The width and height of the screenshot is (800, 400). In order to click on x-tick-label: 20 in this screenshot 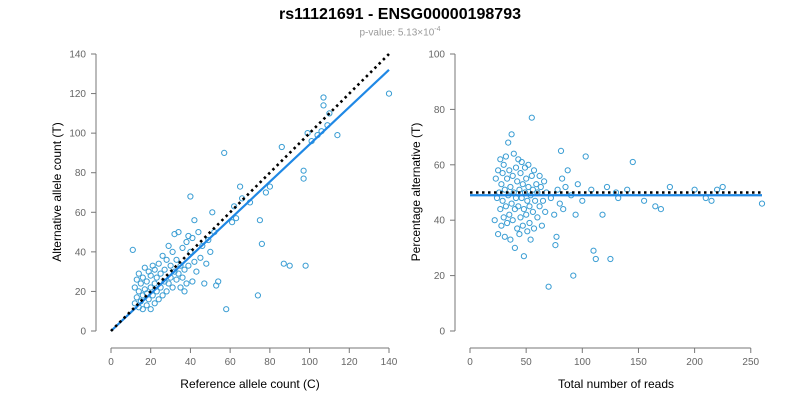, I will do `click(151, 362)`.